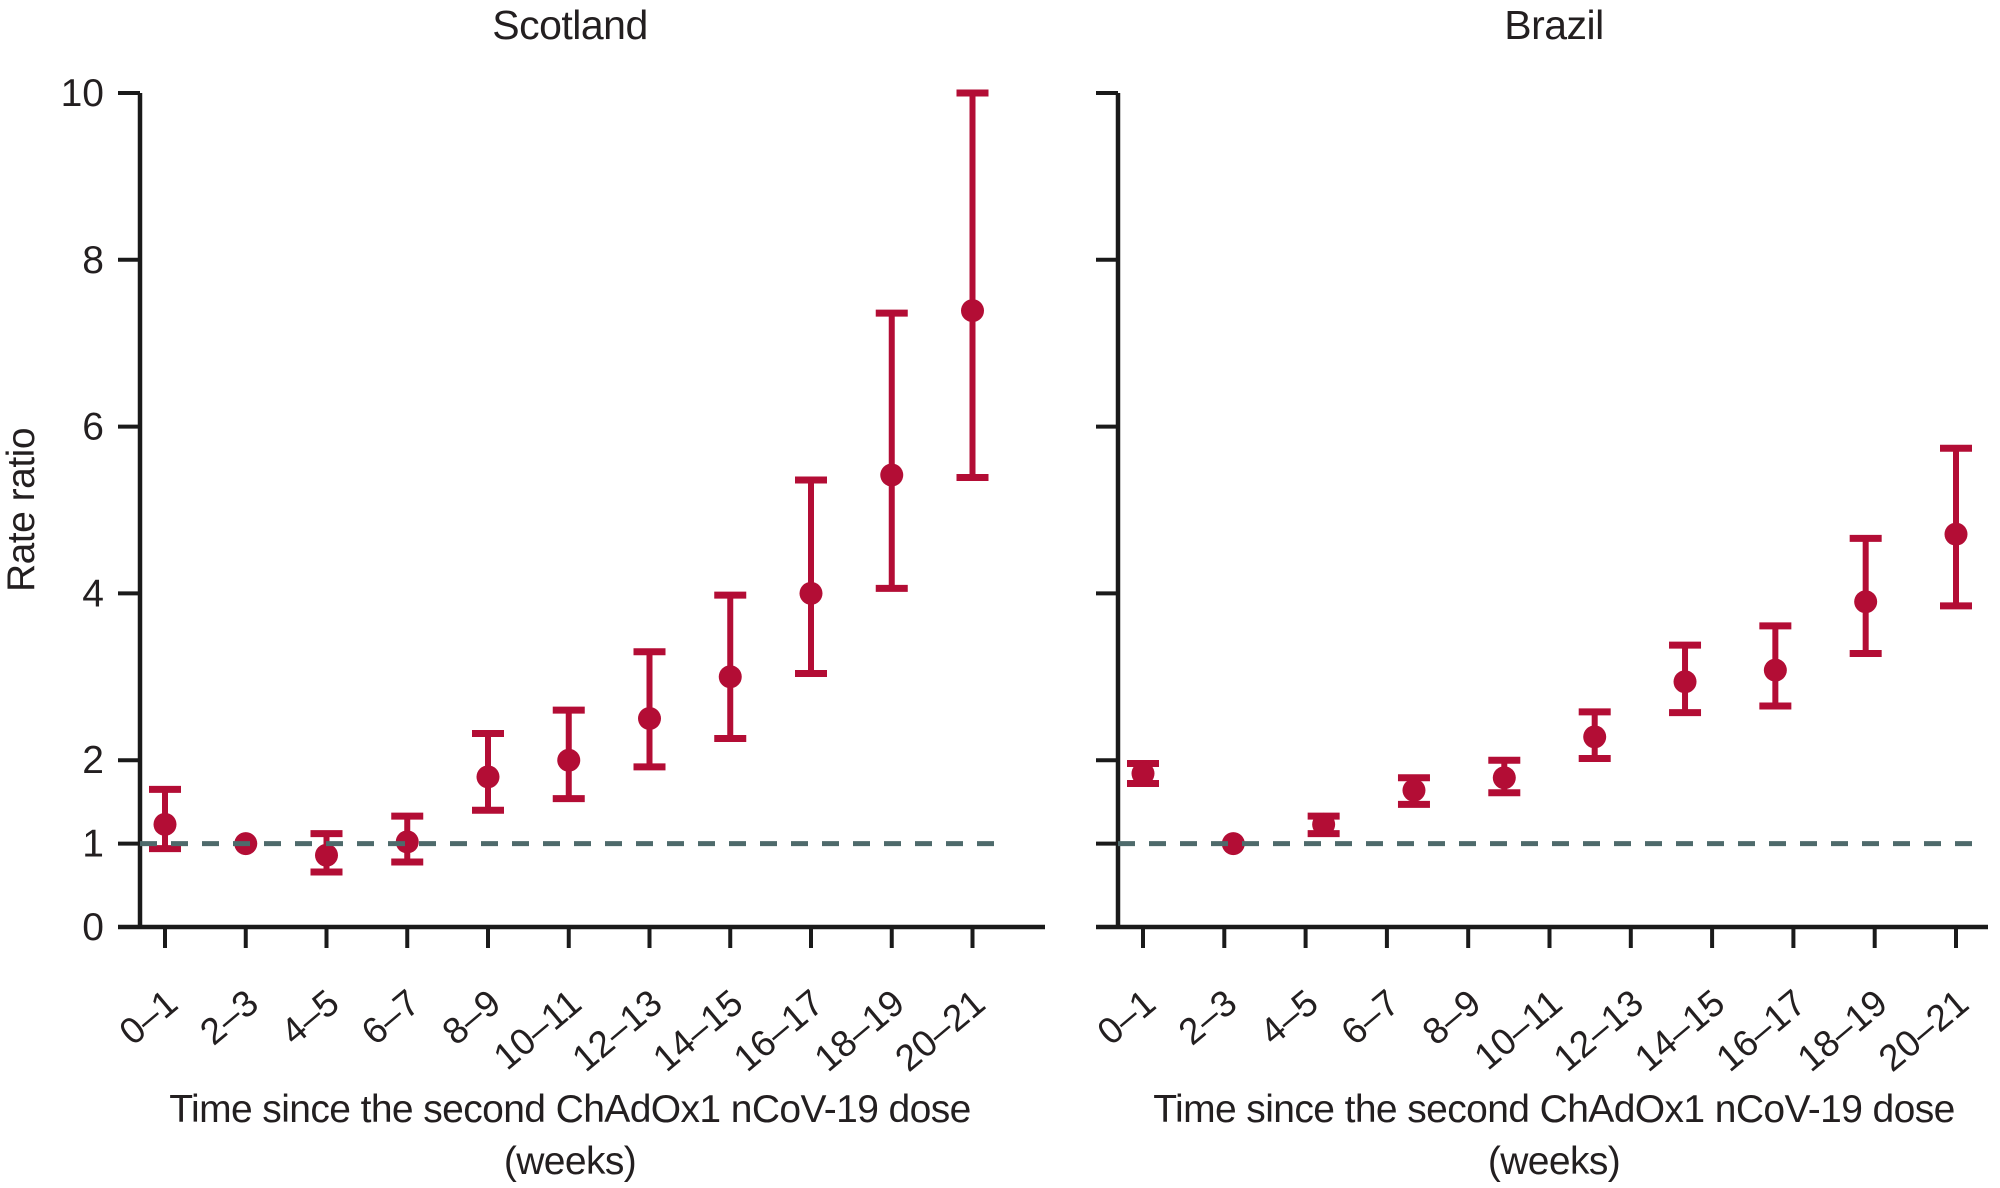  I want to click on y-tick-label: 2, so click(93, 760).